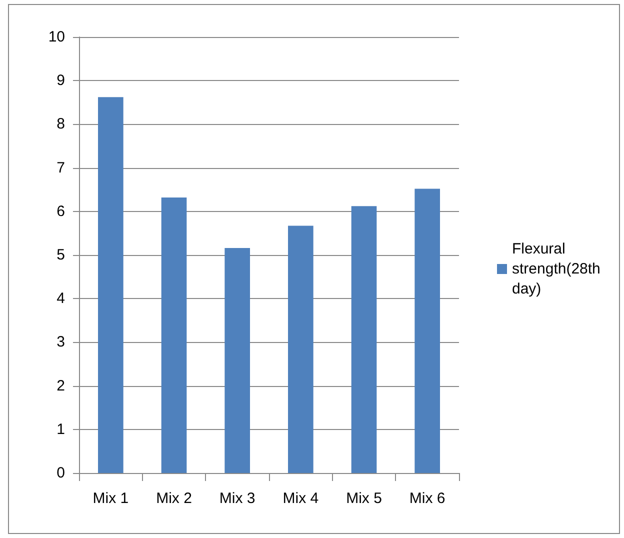 The height and width of the screenshot is (538, 624). What do you see at coordinates (60, 385) in the screenshot?
I see `y-tick-label: 2` at bounding box center [60, 385].